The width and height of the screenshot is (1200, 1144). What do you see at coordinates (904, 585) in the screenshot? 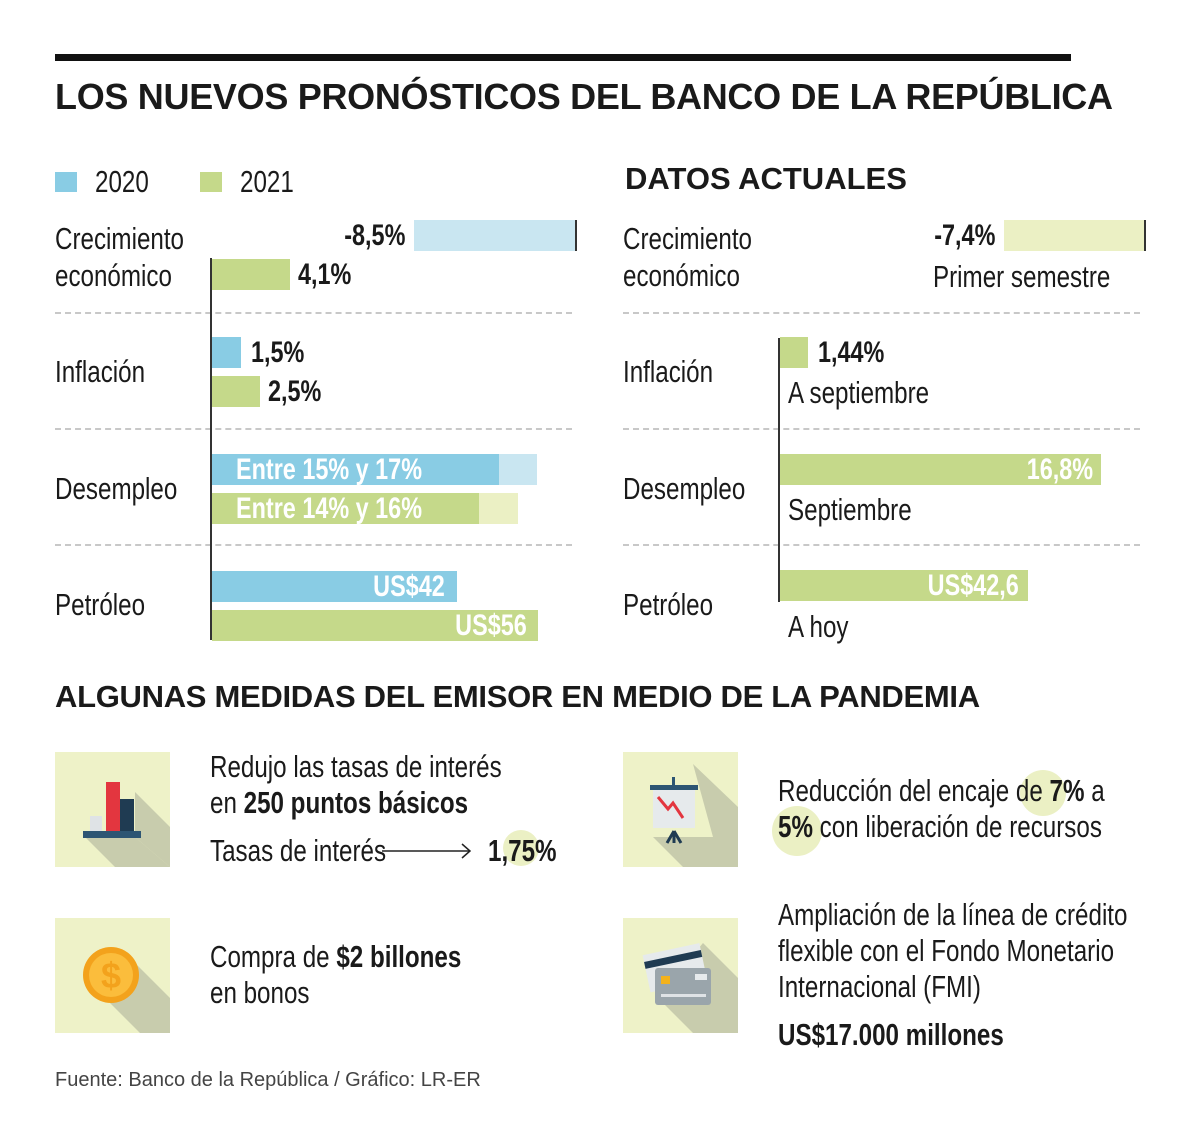
I see `bar-oil-actual` at bounding box center [904, 585].